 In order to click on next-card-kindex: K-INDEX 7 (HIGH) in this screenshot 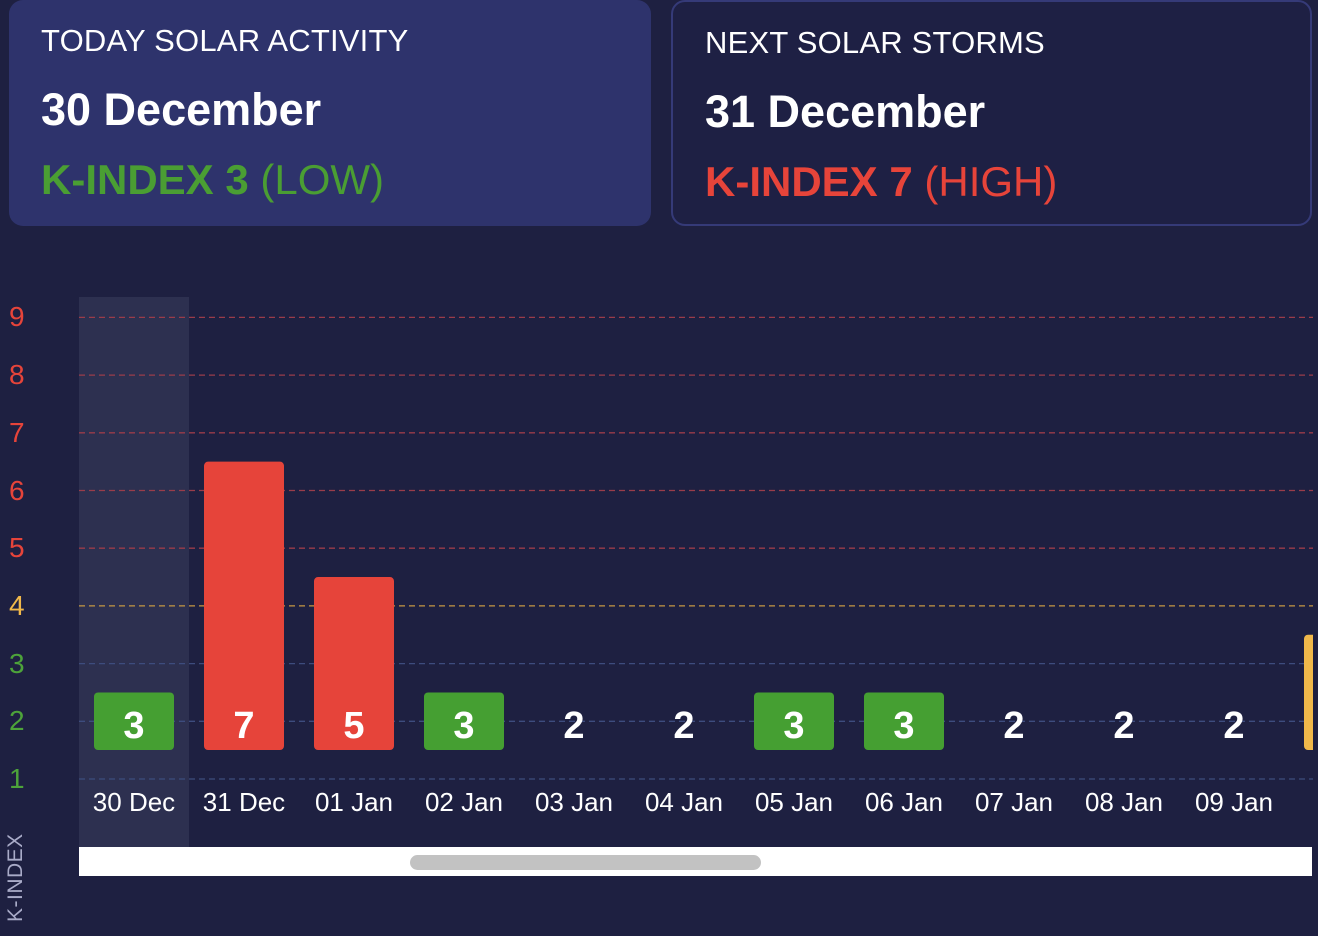, I will do `click(1007, 182)`.